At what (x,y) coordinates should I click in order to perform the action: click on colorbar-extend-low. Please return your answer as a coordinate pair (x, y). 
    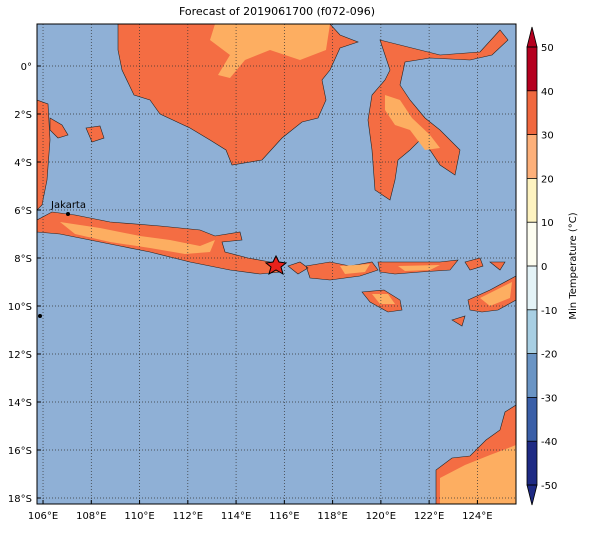
    Looking at the image, I should click on (532, 495).